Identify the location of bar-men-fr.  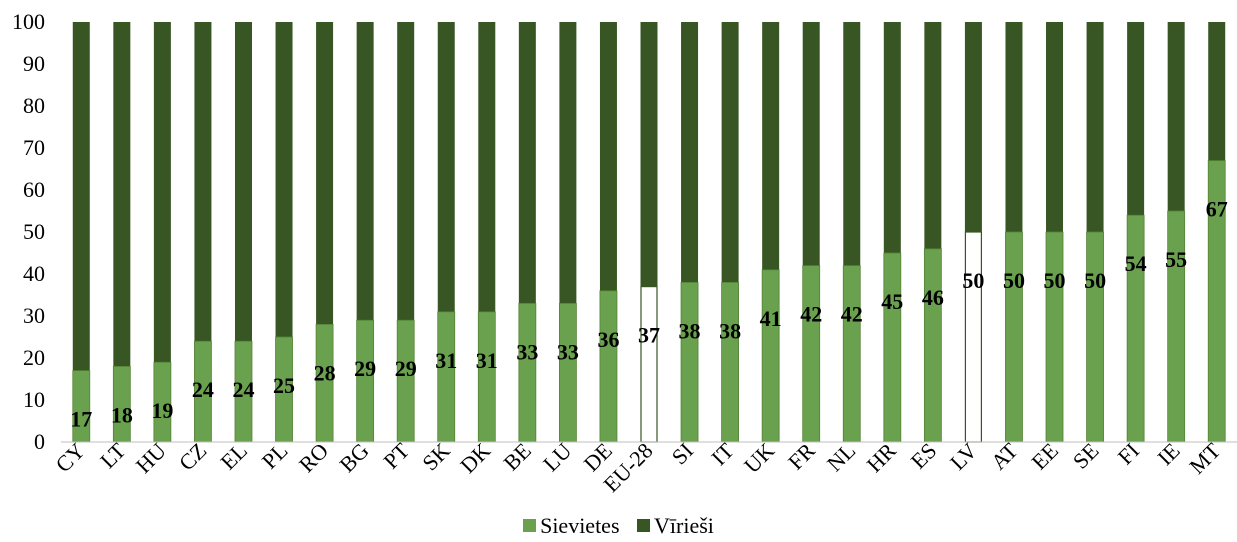
(811, 144).